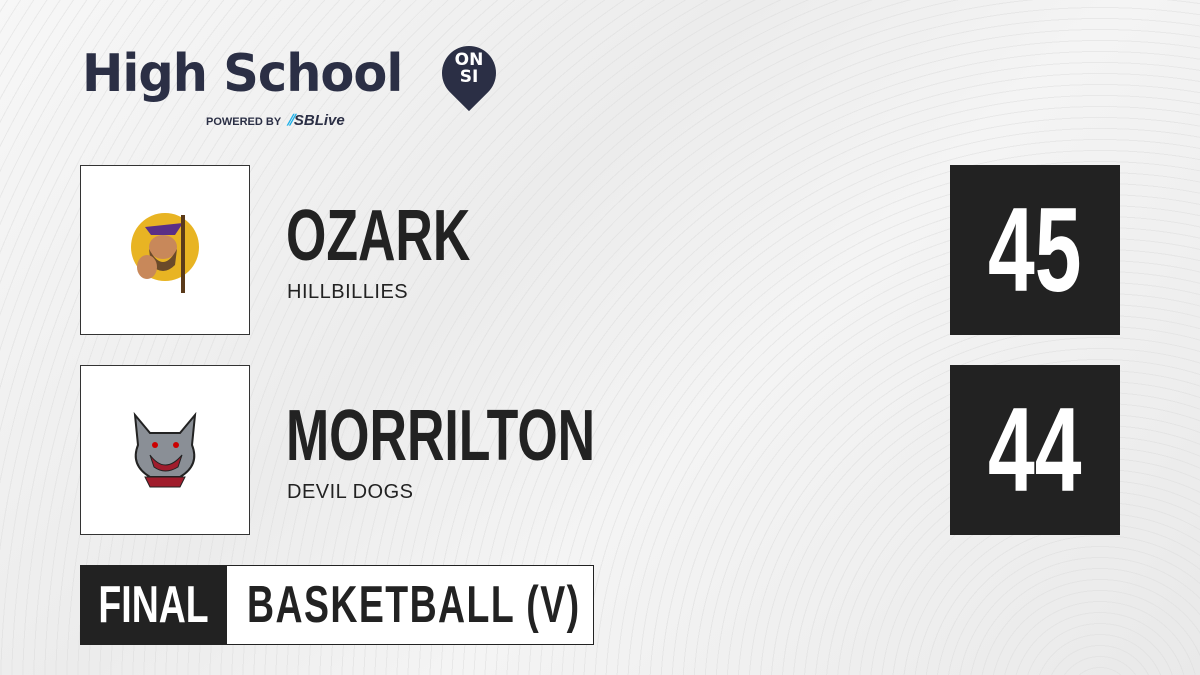 This screenshot has height=675, width=1200. I want to click on team-name: OZARK, so click(378, 236).